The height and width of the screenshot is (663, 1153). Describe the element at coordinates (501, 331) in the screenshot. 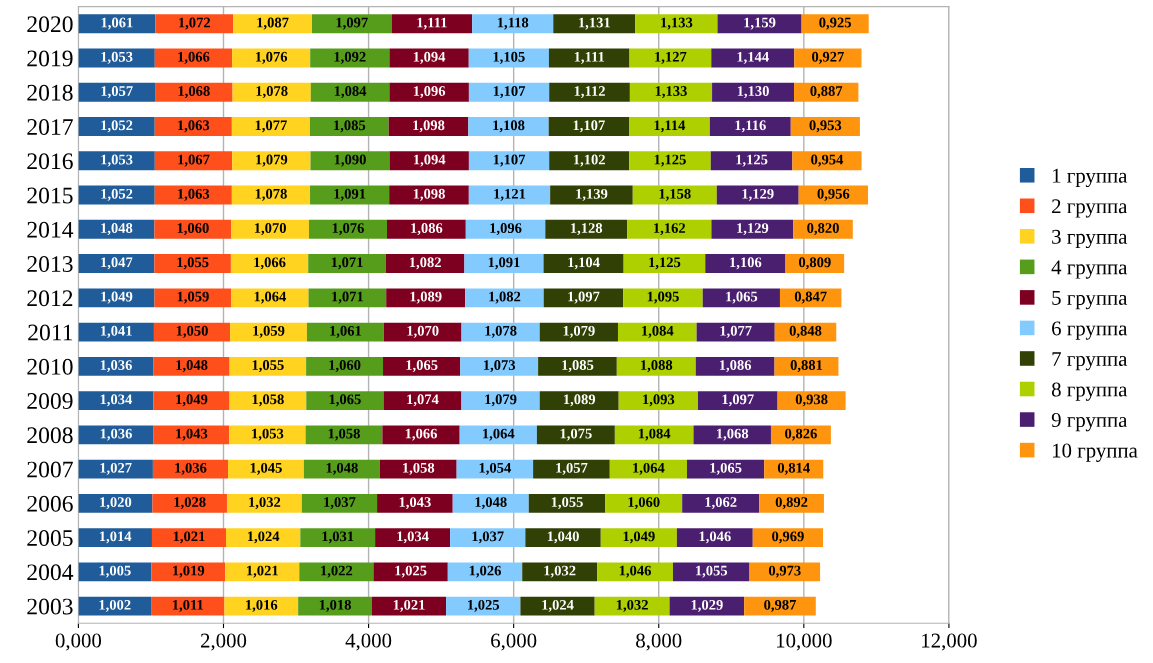

I see `data-label: 1,078` at that location.